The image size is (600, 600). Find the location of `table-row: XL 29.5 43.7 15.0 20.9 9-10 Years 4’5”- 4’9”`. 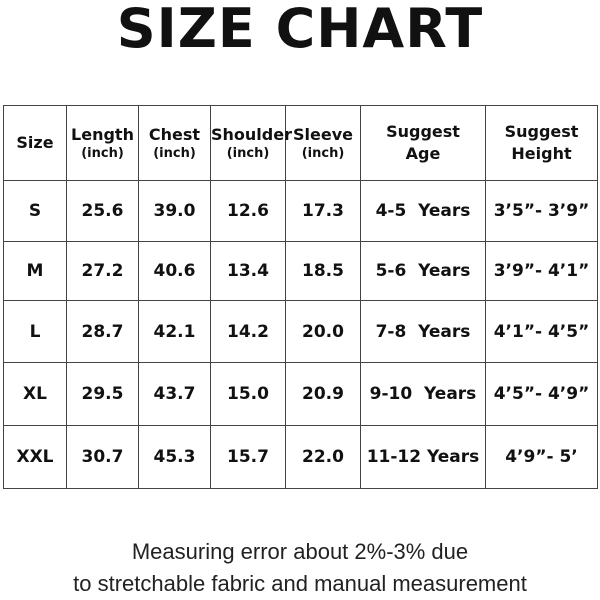

table-row: XL 29.5 43.7 15.0 20.9 9-10 Years 4’5”- 4’9” is located at coordinates (300, 394).